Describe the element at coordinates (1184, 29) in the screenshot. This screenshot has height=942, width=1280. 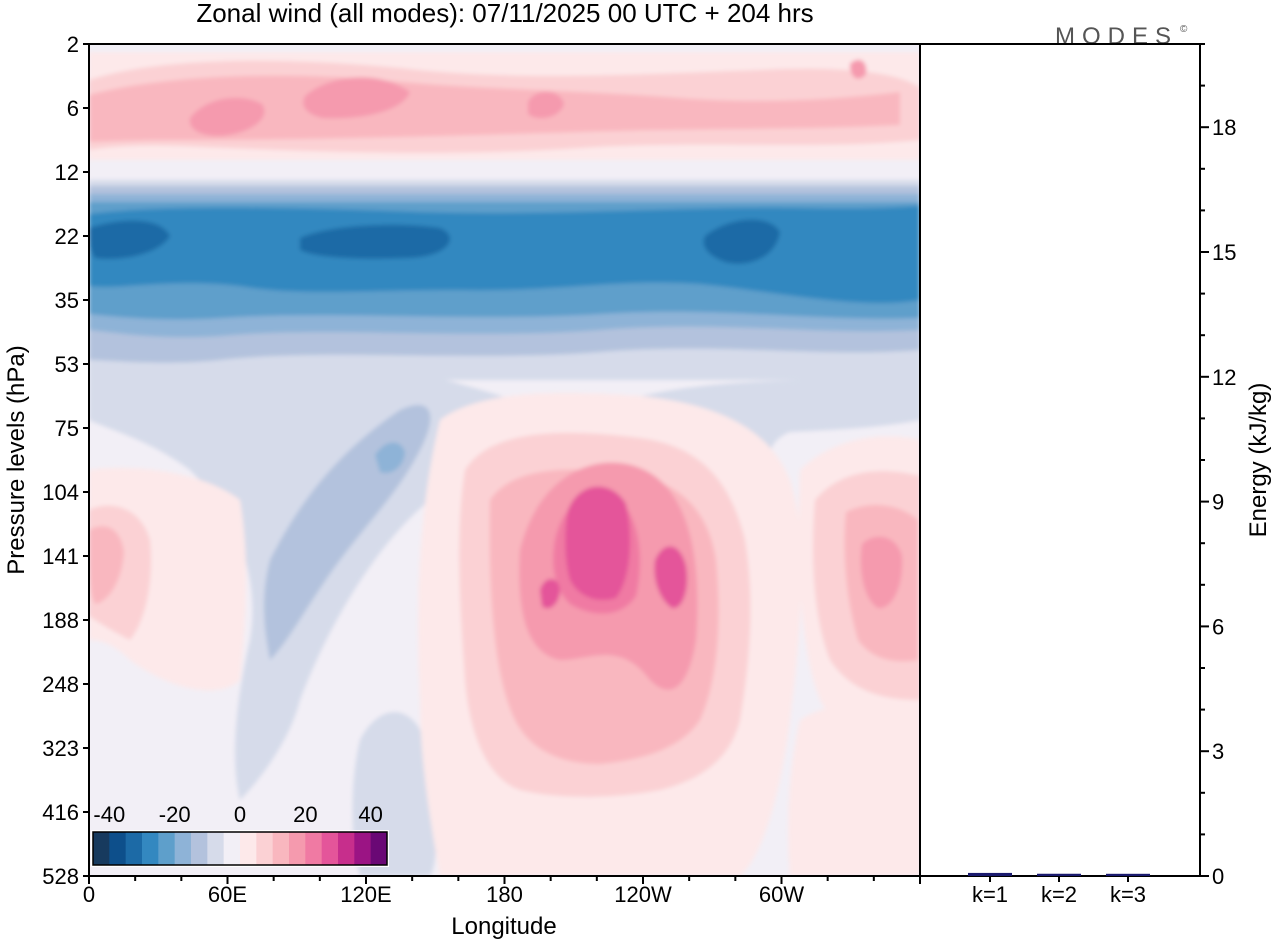
I see `copyright-mark: ©` at that location.